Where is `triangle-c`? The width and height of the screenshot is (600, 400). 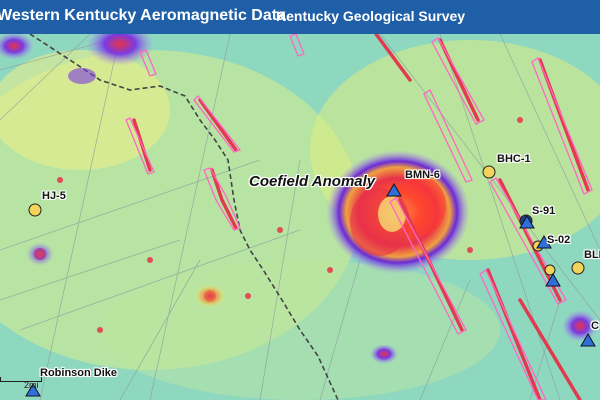
triangle-c is located at coordinates (588, 340).